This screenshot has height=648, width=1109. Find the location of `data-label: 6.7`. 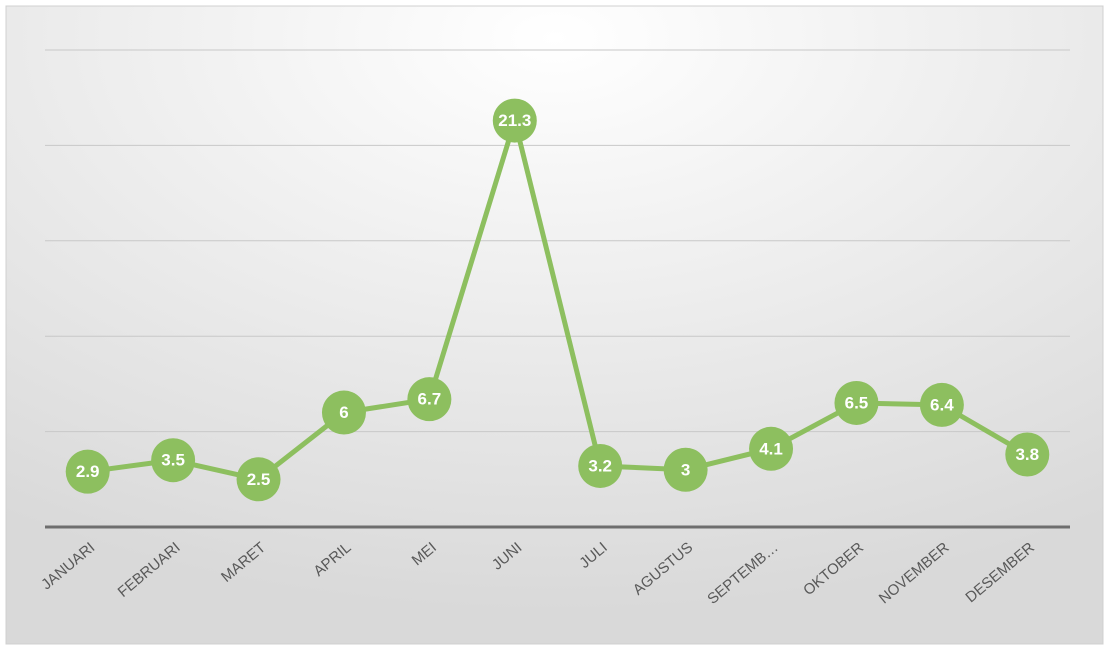

data-label: 6.7 is located at coordinates (430, 399).